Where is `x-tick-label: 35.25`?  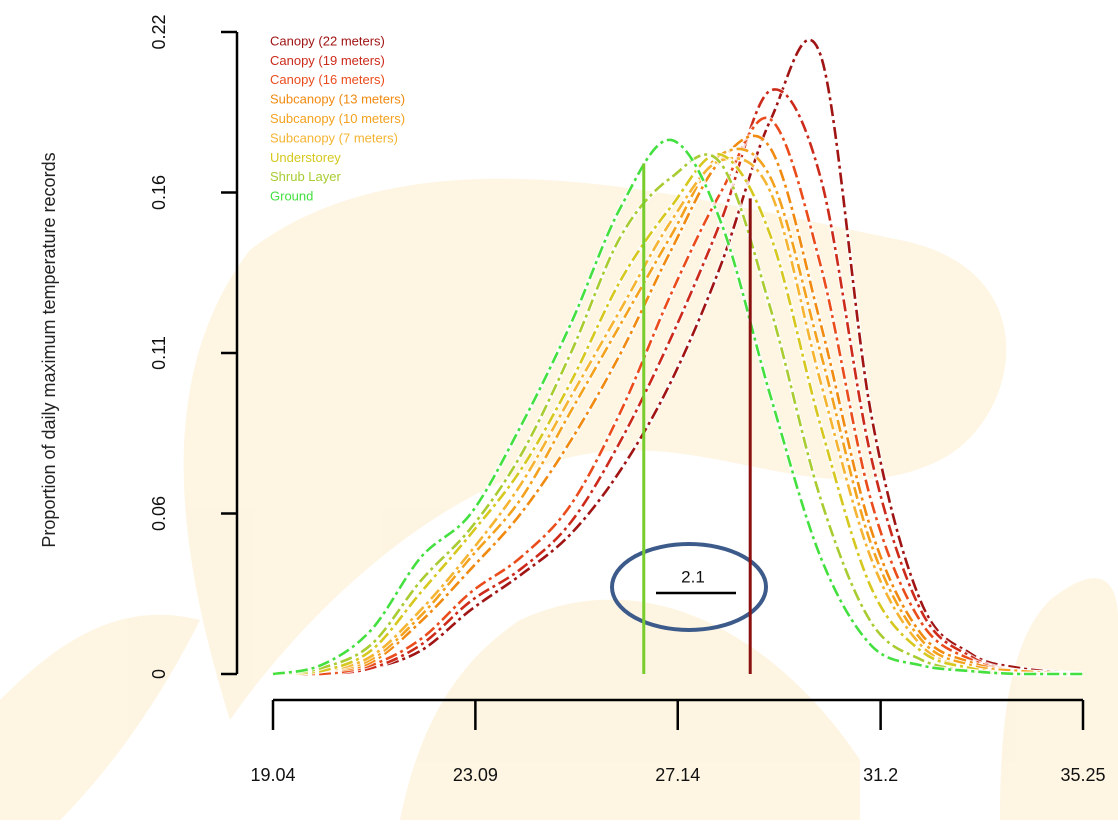 x-tick-label: 35.25 is located at coordinates (1082, 775).